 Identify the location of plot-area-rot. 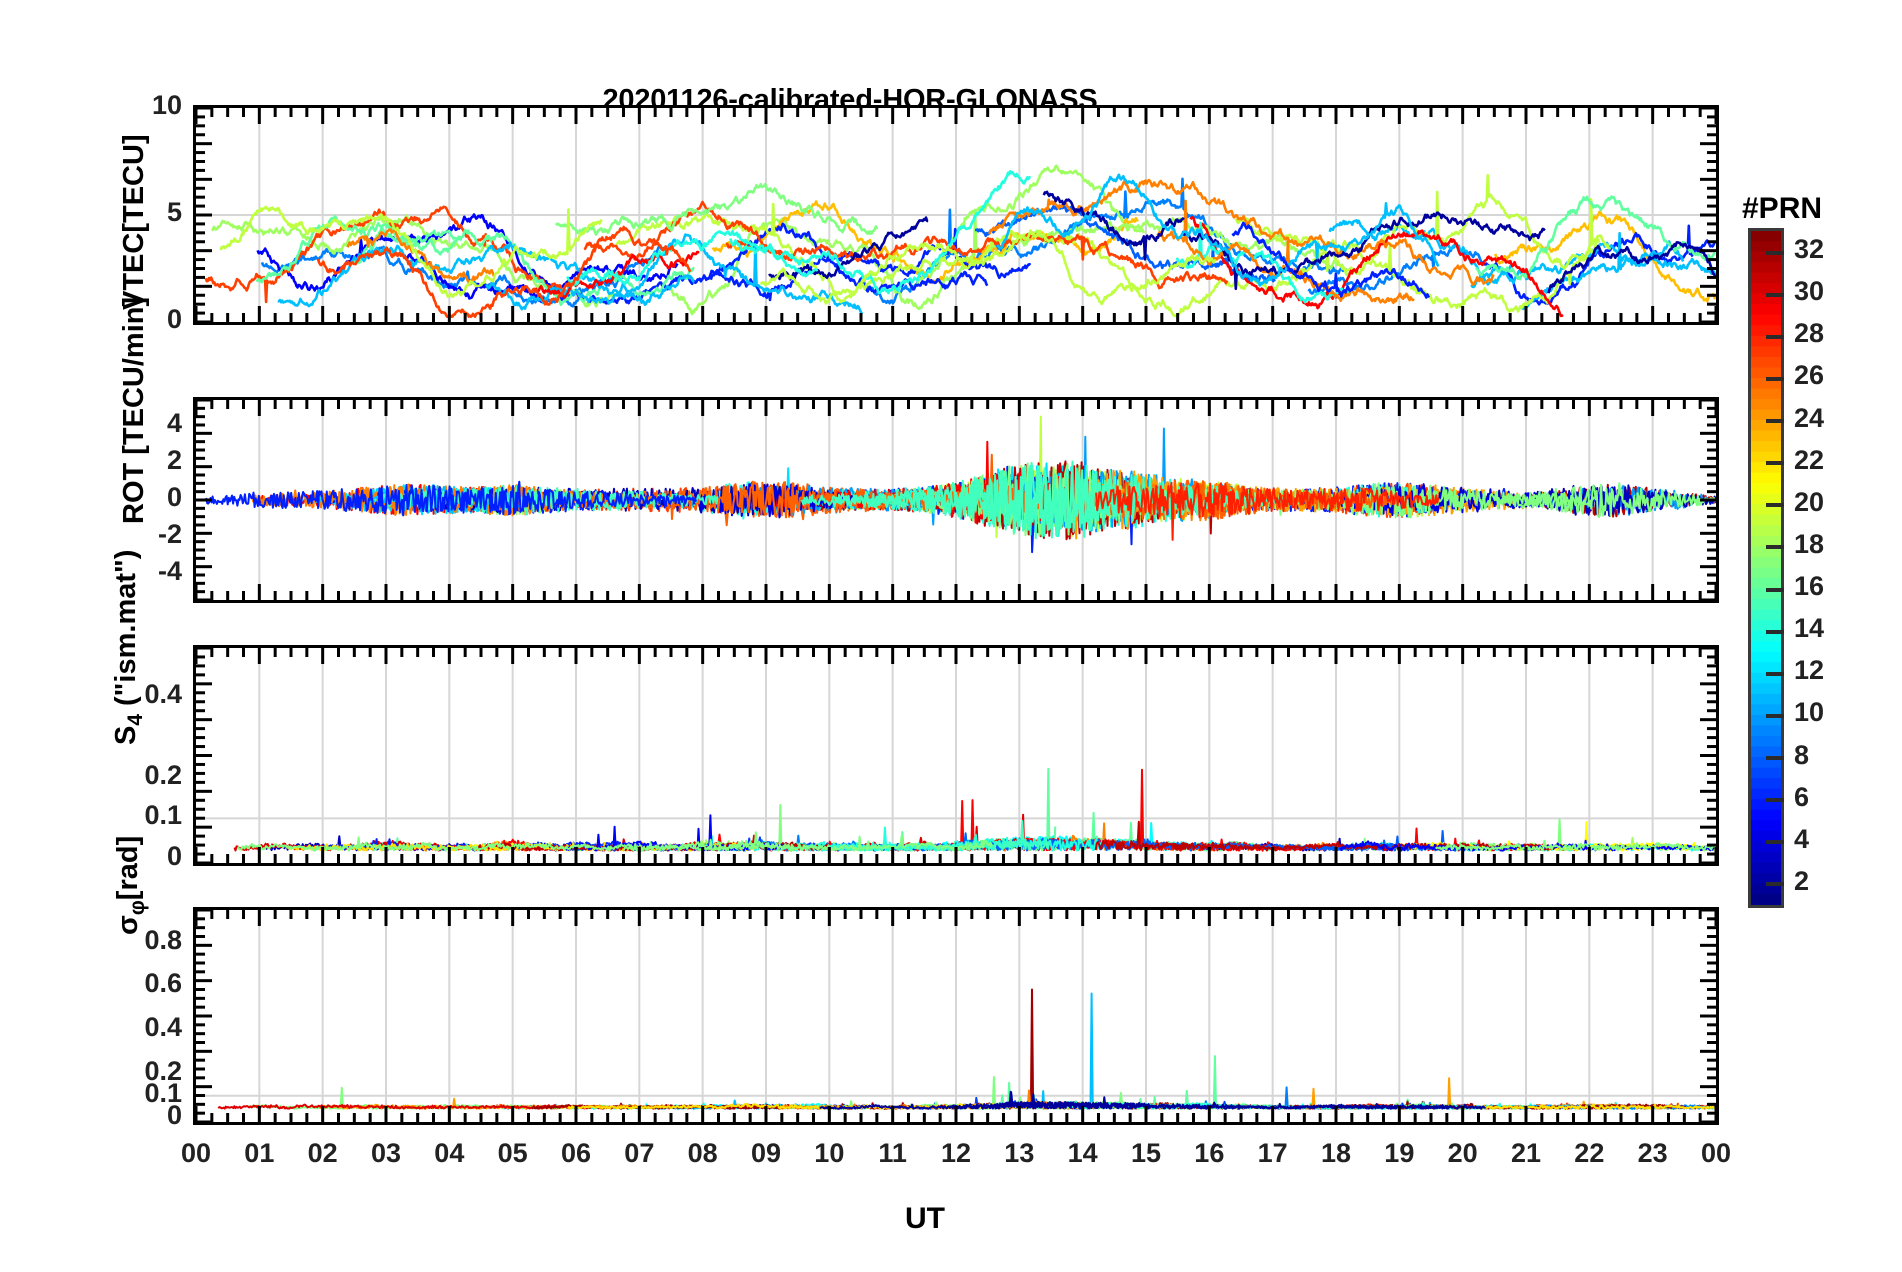
(956, 500).